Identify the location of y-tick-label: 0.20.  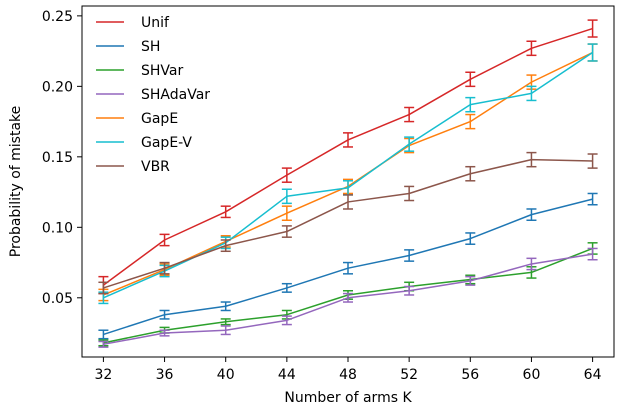
(57, 87).